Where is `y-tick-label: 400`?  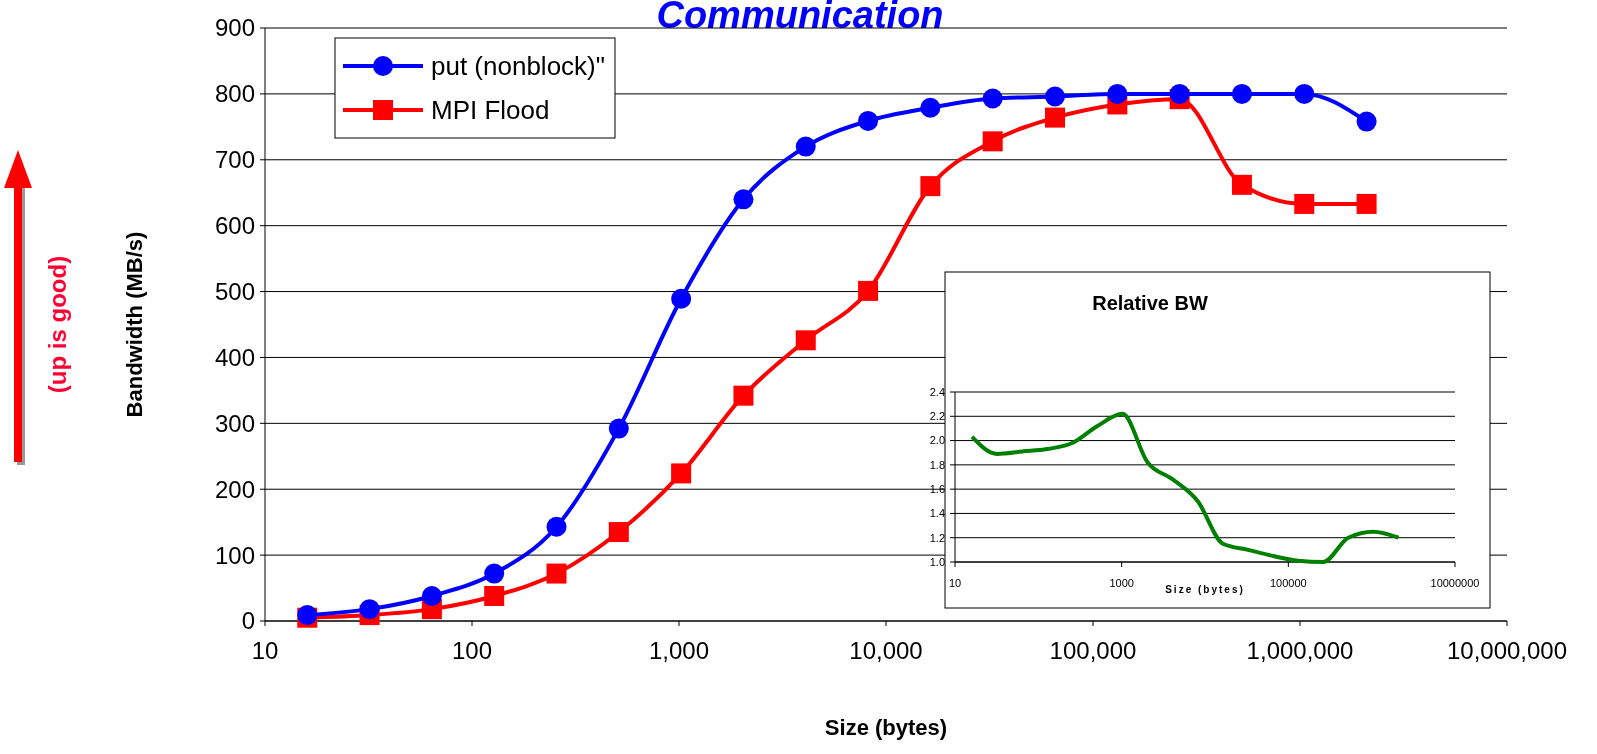
y-tick-label: 400 is located at coordinates (234, 357).